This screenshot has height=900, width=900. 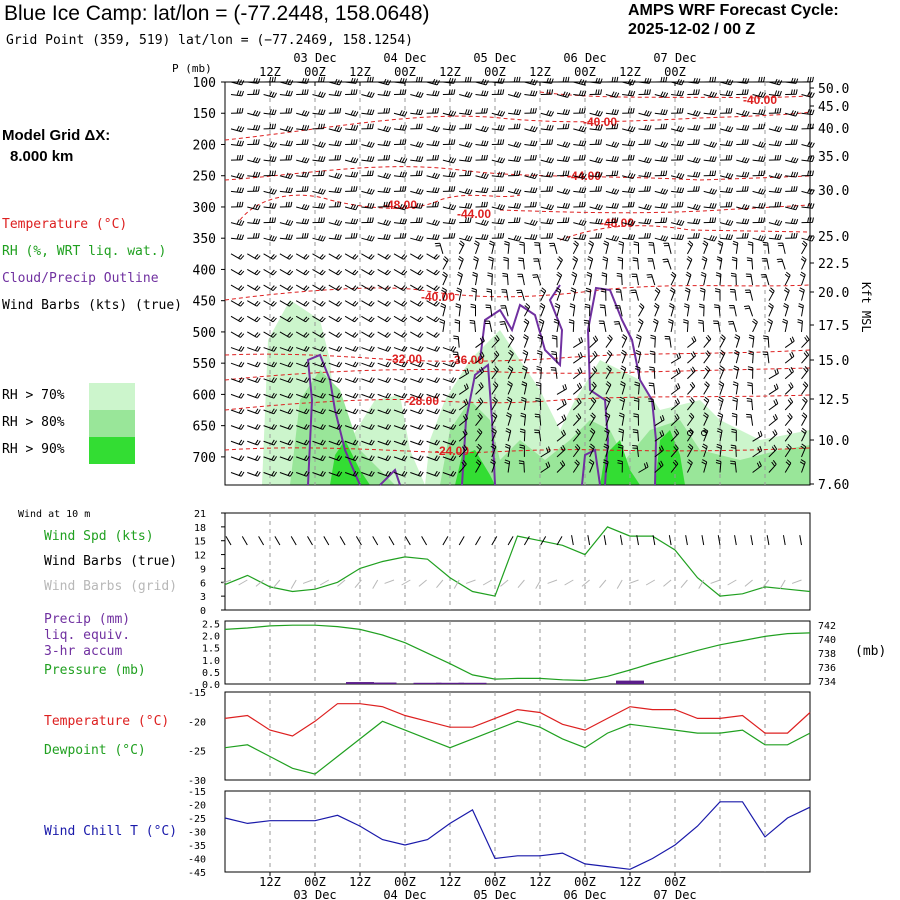 I want to click on legend-temperature-lower: Temperature (°C), so click(x=107, y=721).